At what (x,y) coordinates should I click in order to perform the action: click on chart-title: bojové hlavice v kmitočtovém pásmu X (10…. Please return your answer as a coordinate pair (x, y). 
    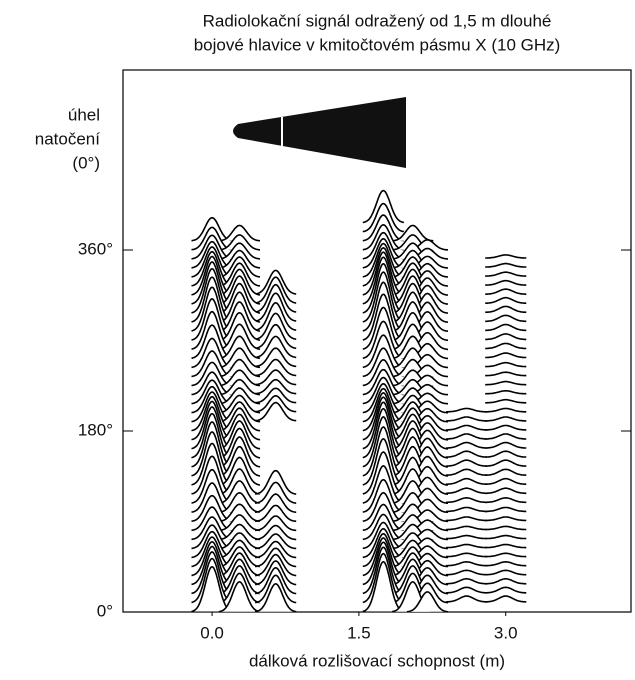
    Looking at the image, I should click on (377, 44).